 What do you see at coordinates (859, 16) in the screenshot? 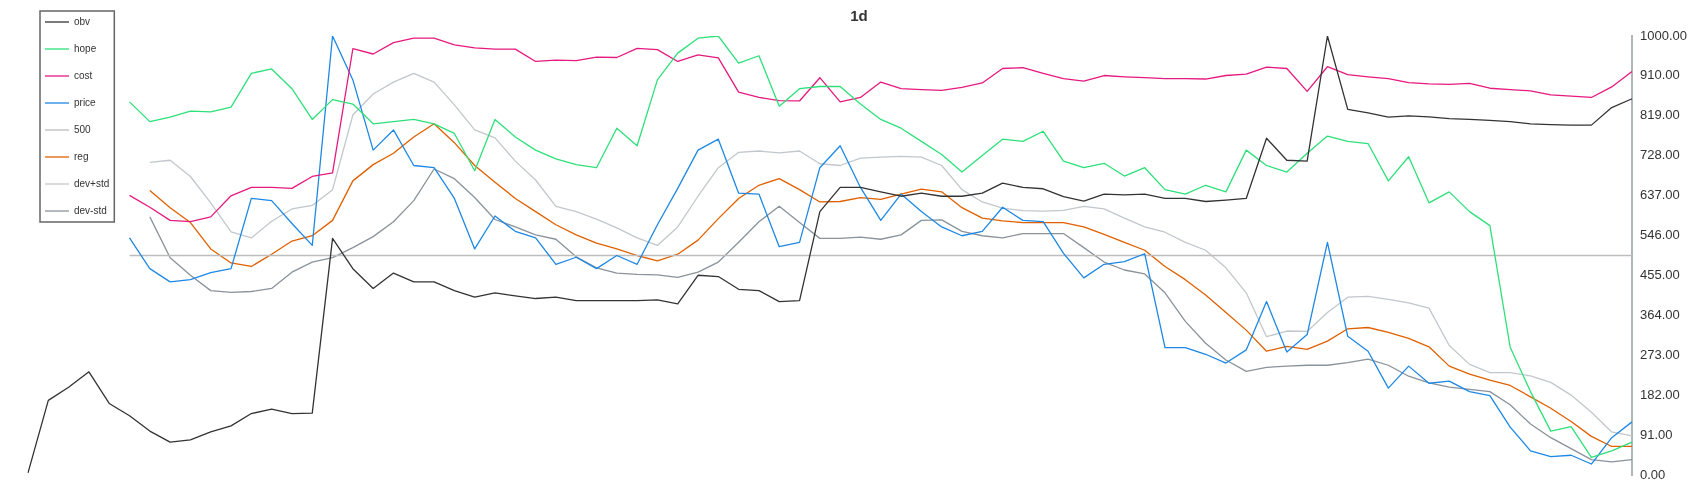
I see `chart-title: 1d` at bounding box center [859, 16].